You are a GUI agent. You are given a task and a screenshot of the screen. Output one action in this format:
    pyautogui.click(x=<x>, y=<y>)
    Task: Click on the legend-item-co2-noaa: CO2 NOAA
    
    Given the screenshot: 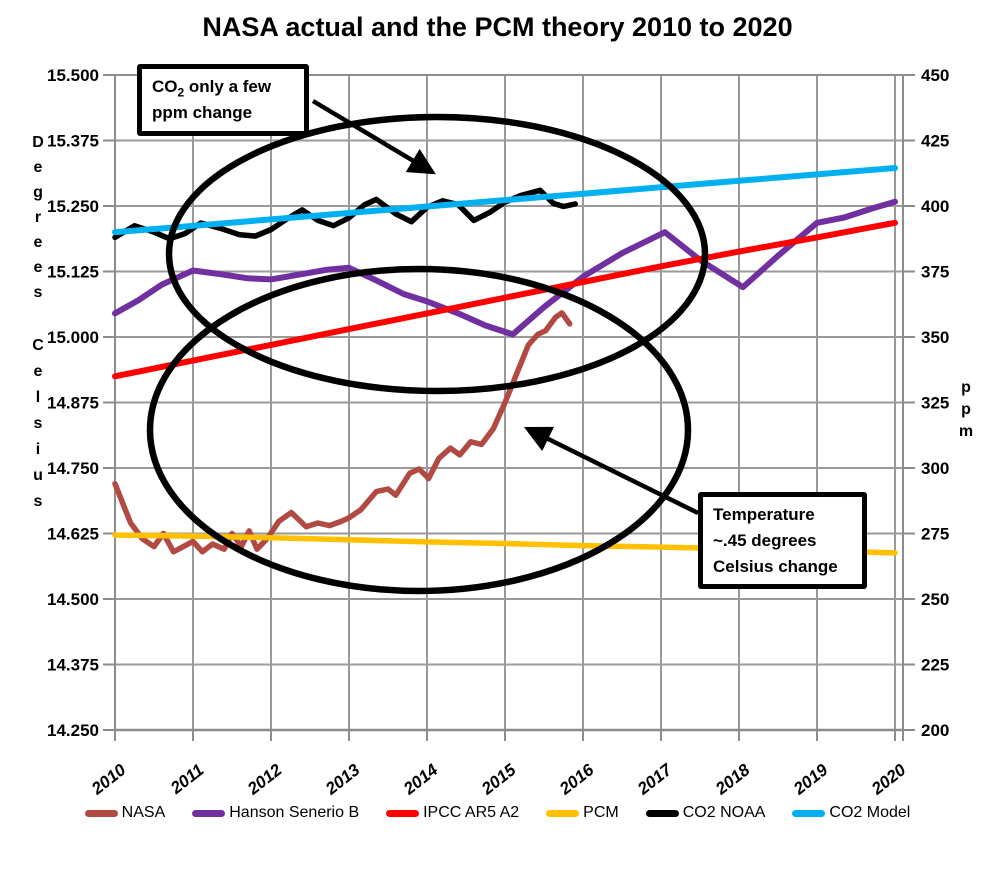 What is the action you would take?
    pyautogui.click(x=705, y=813)
    